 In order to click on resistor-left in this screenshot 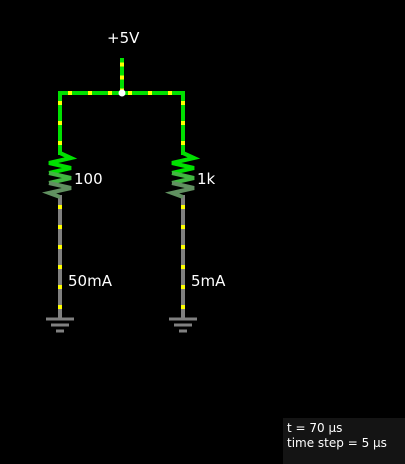, I will do `click(59, 175)`.